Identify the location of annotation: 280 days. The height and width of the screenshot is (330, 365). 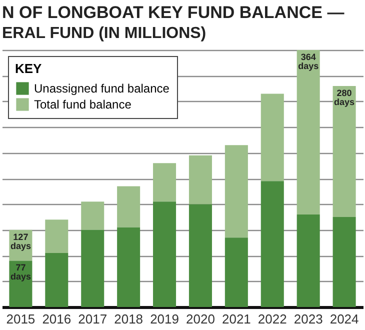
(344, 97).